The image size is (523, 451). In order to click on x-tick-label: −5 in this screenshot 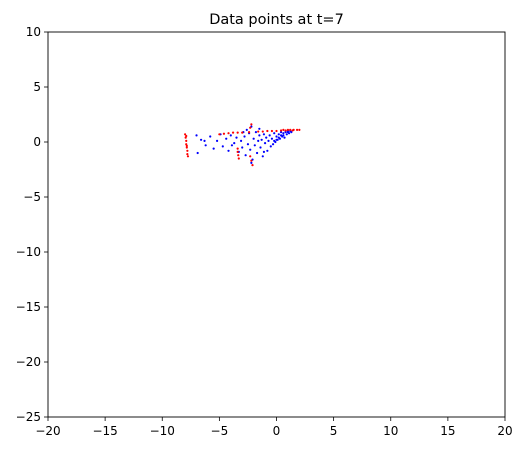, I will do `click(220, 431)`.